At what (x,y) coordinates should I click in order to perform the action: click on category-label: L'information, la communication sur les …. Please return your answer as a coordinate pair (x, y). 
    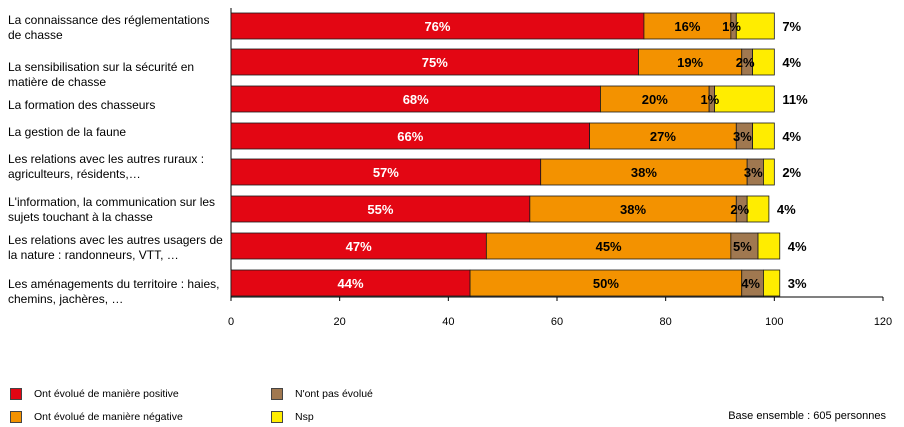
    Looking at the image, I should click on (112, 209).